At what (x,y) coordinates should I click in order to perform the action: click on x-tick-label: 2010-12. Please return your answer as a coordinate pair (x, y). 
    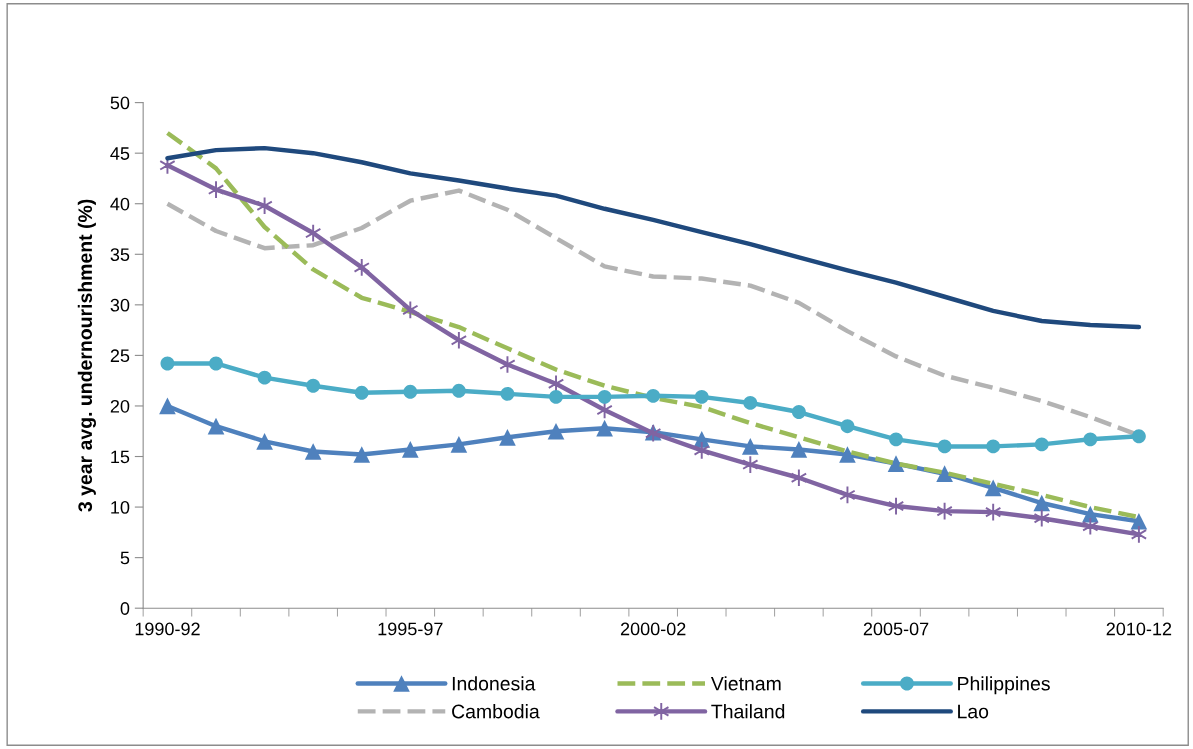
    Looking at the image, I should click on (1139, 629).